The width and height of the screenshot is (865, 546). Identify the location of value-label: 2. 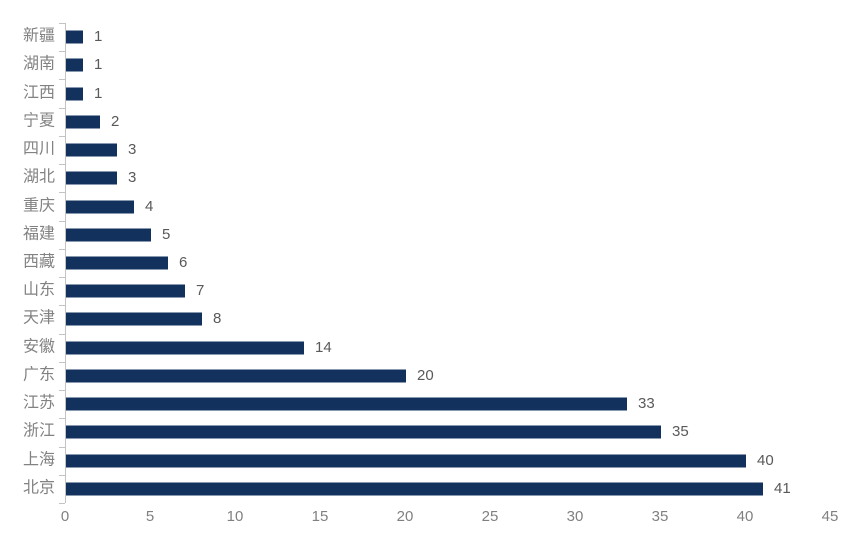
(115, 121).